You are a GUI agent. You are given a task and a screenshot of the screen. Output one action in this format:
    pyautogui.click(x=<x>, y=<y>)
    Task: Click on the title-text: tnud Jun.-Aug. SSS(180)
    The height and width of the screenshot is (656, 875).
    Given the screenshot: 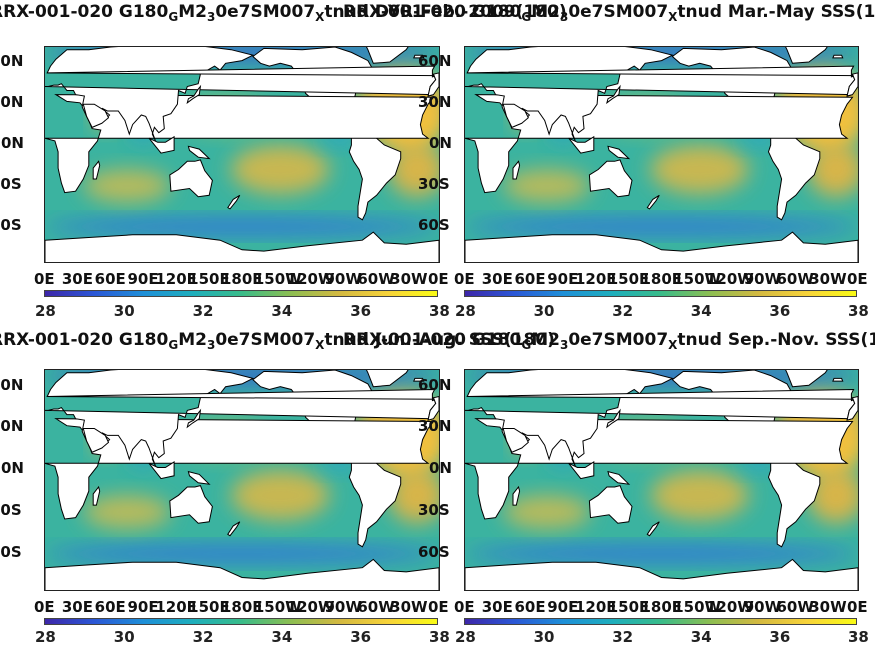 What is the action you would take?
    pyautogui.click(x=439, y=340)
    